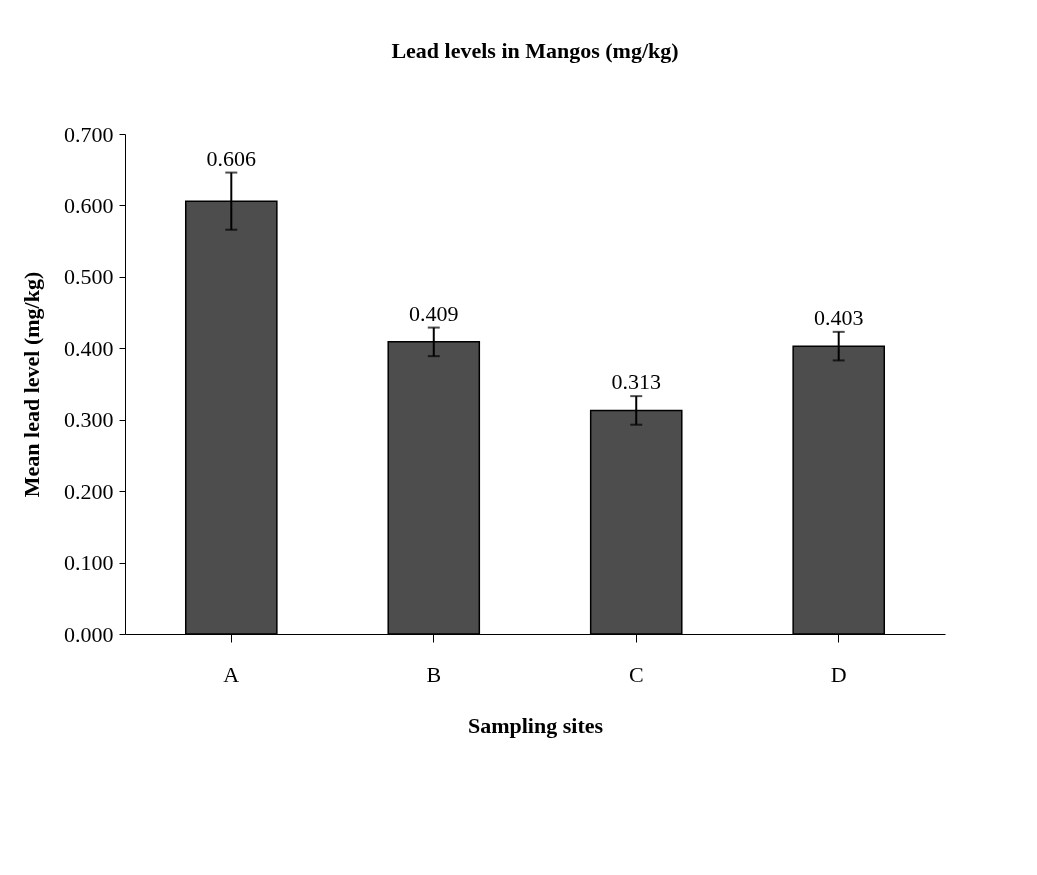  Describe the element at coordinates (89, 348) in the screenshot. I see `y-tick-label: 0.400` at that location.